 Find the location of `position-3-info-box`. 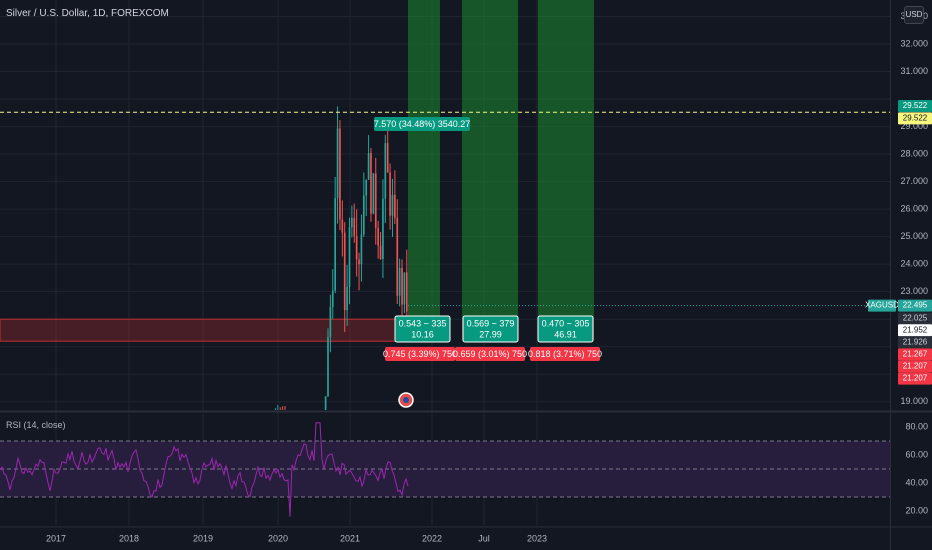

position-3-info-box is located at coordinates (565, 329).